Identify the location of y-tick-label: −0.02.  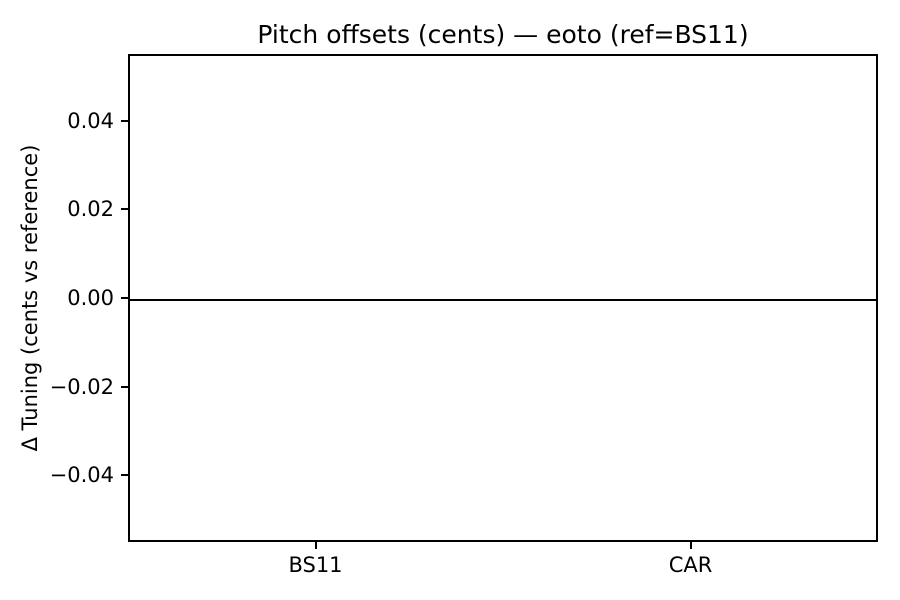
(81, 386).